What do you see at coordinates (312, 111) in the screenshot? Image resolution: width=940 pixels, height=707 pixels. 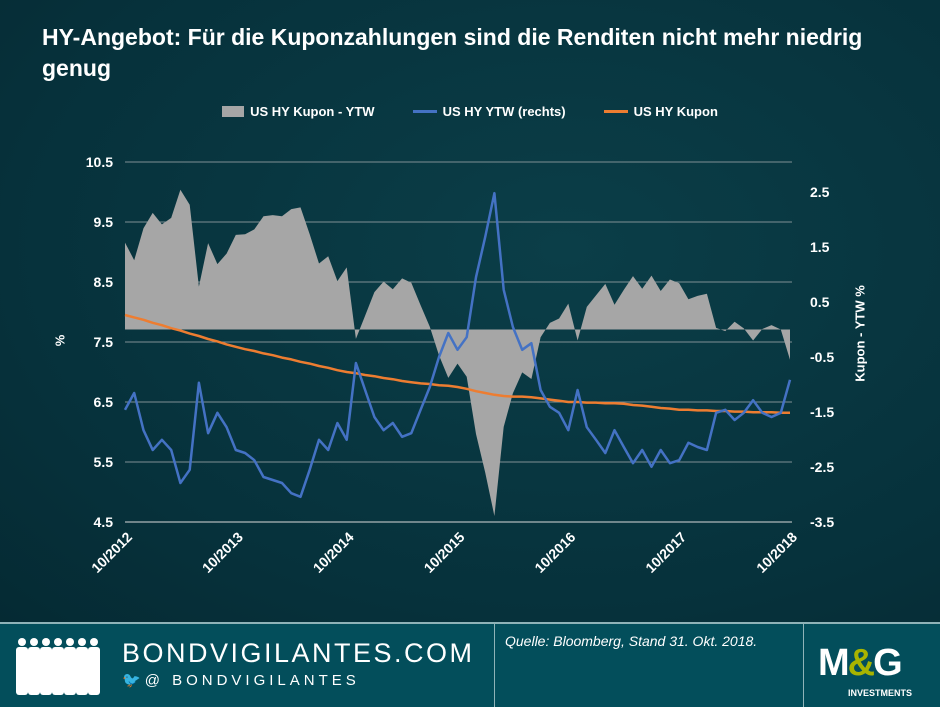 I see `legend-label: US HY Kupon - YTW` at bounding box center [312, 111].